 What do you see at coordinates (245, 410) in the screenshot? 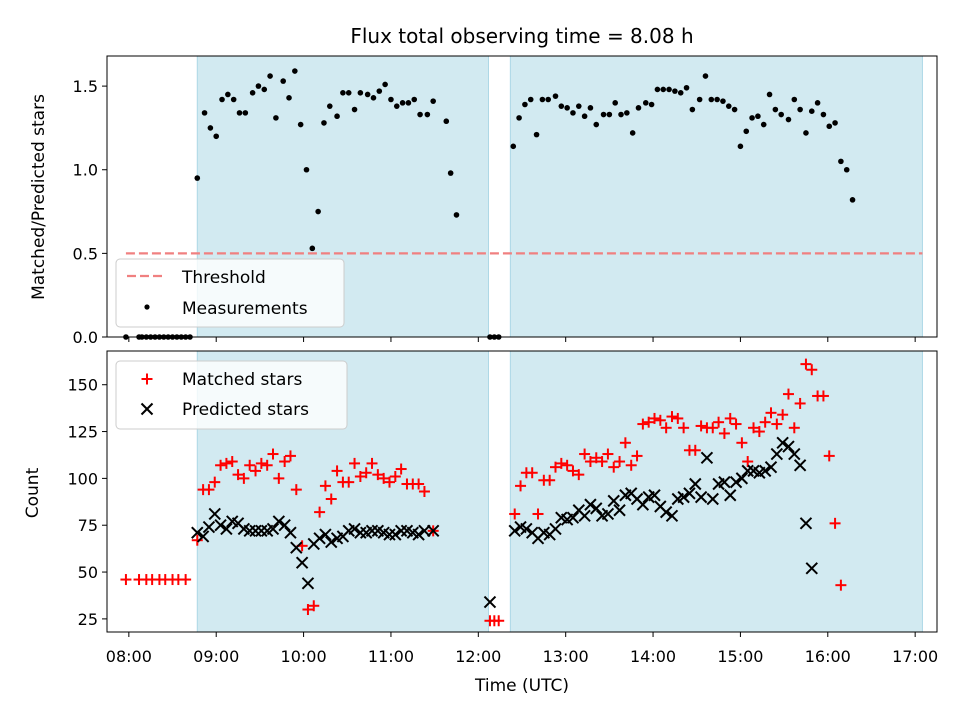
I see `legend-predicted-label: Predicted stars` at bounding box center [245, 410].